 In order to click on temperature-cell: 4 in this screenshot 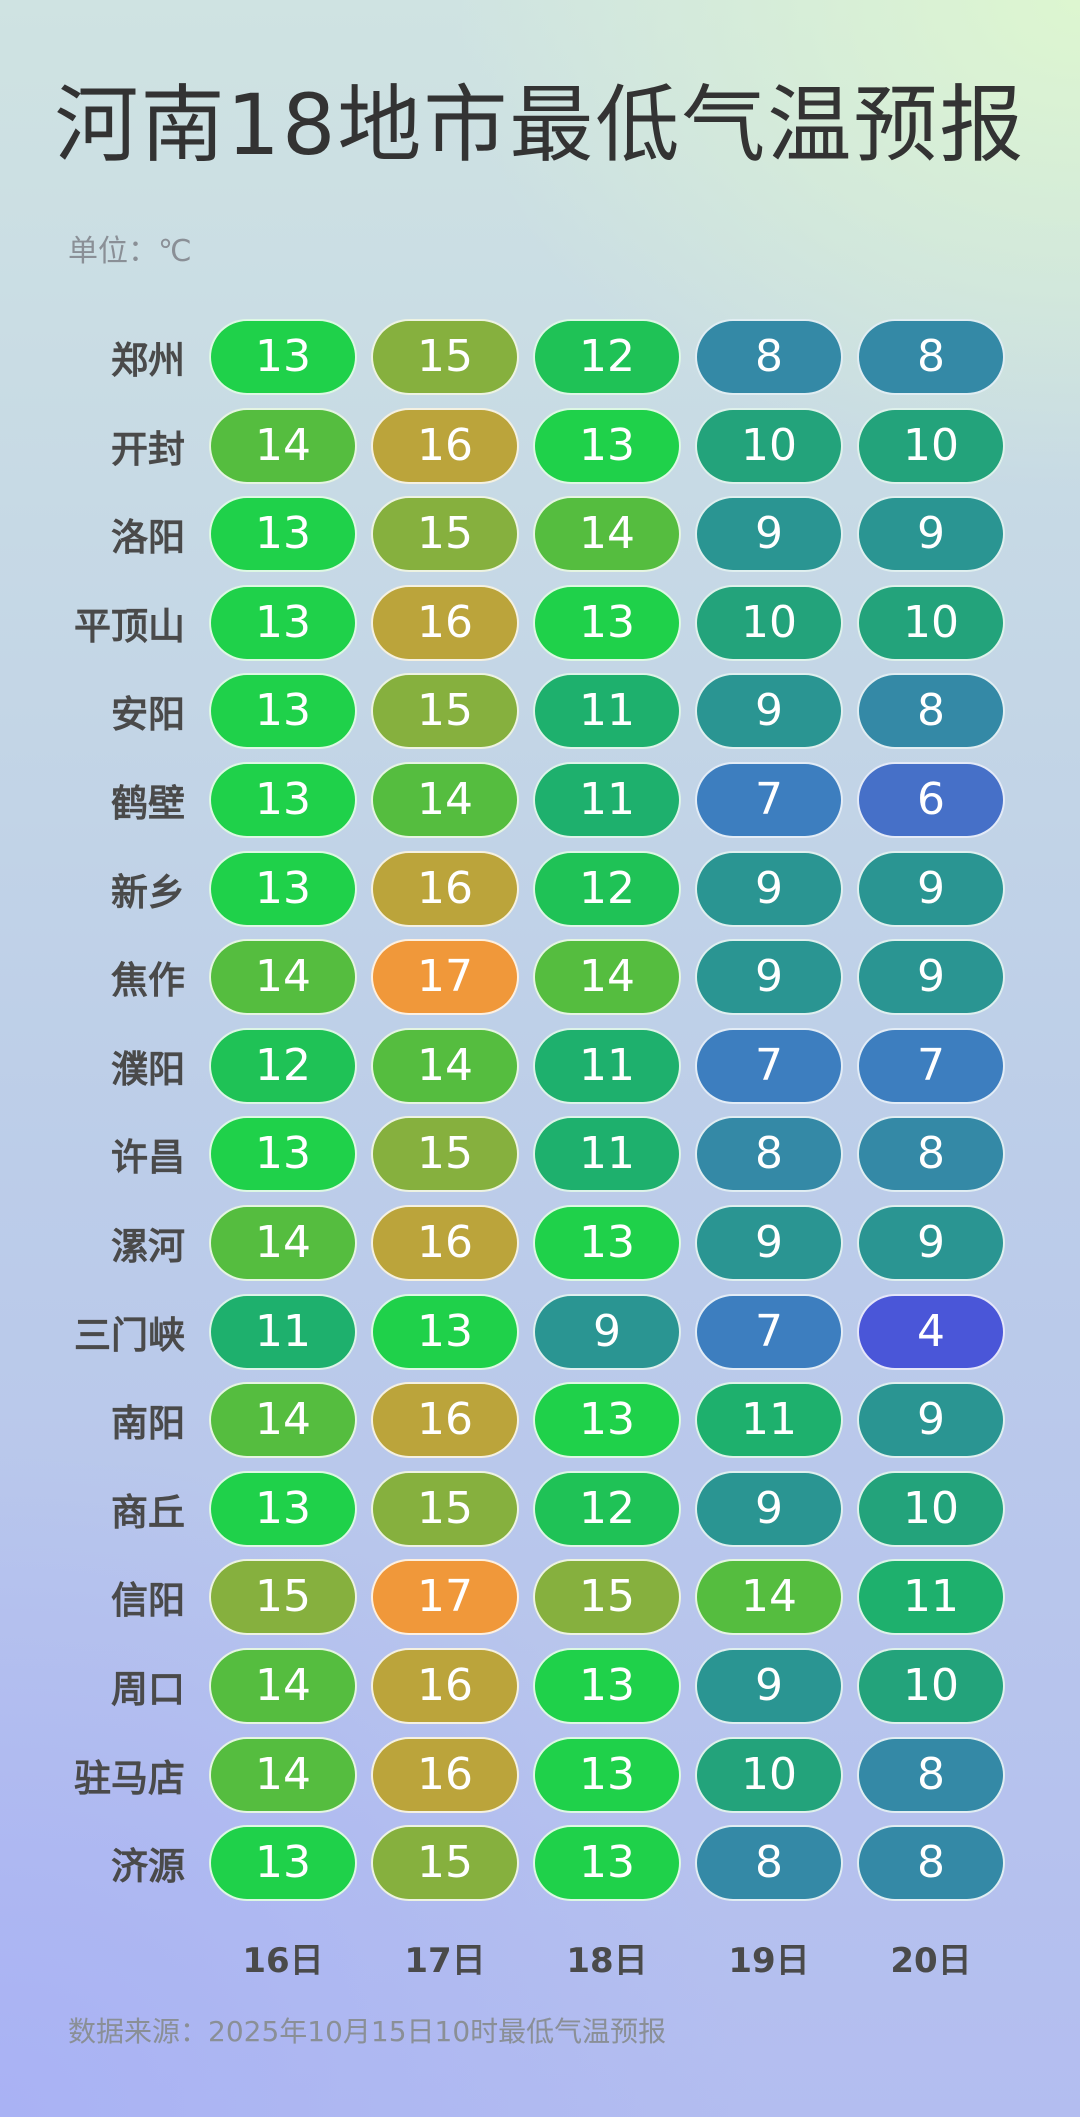, I will do `click(931, 1332)`.